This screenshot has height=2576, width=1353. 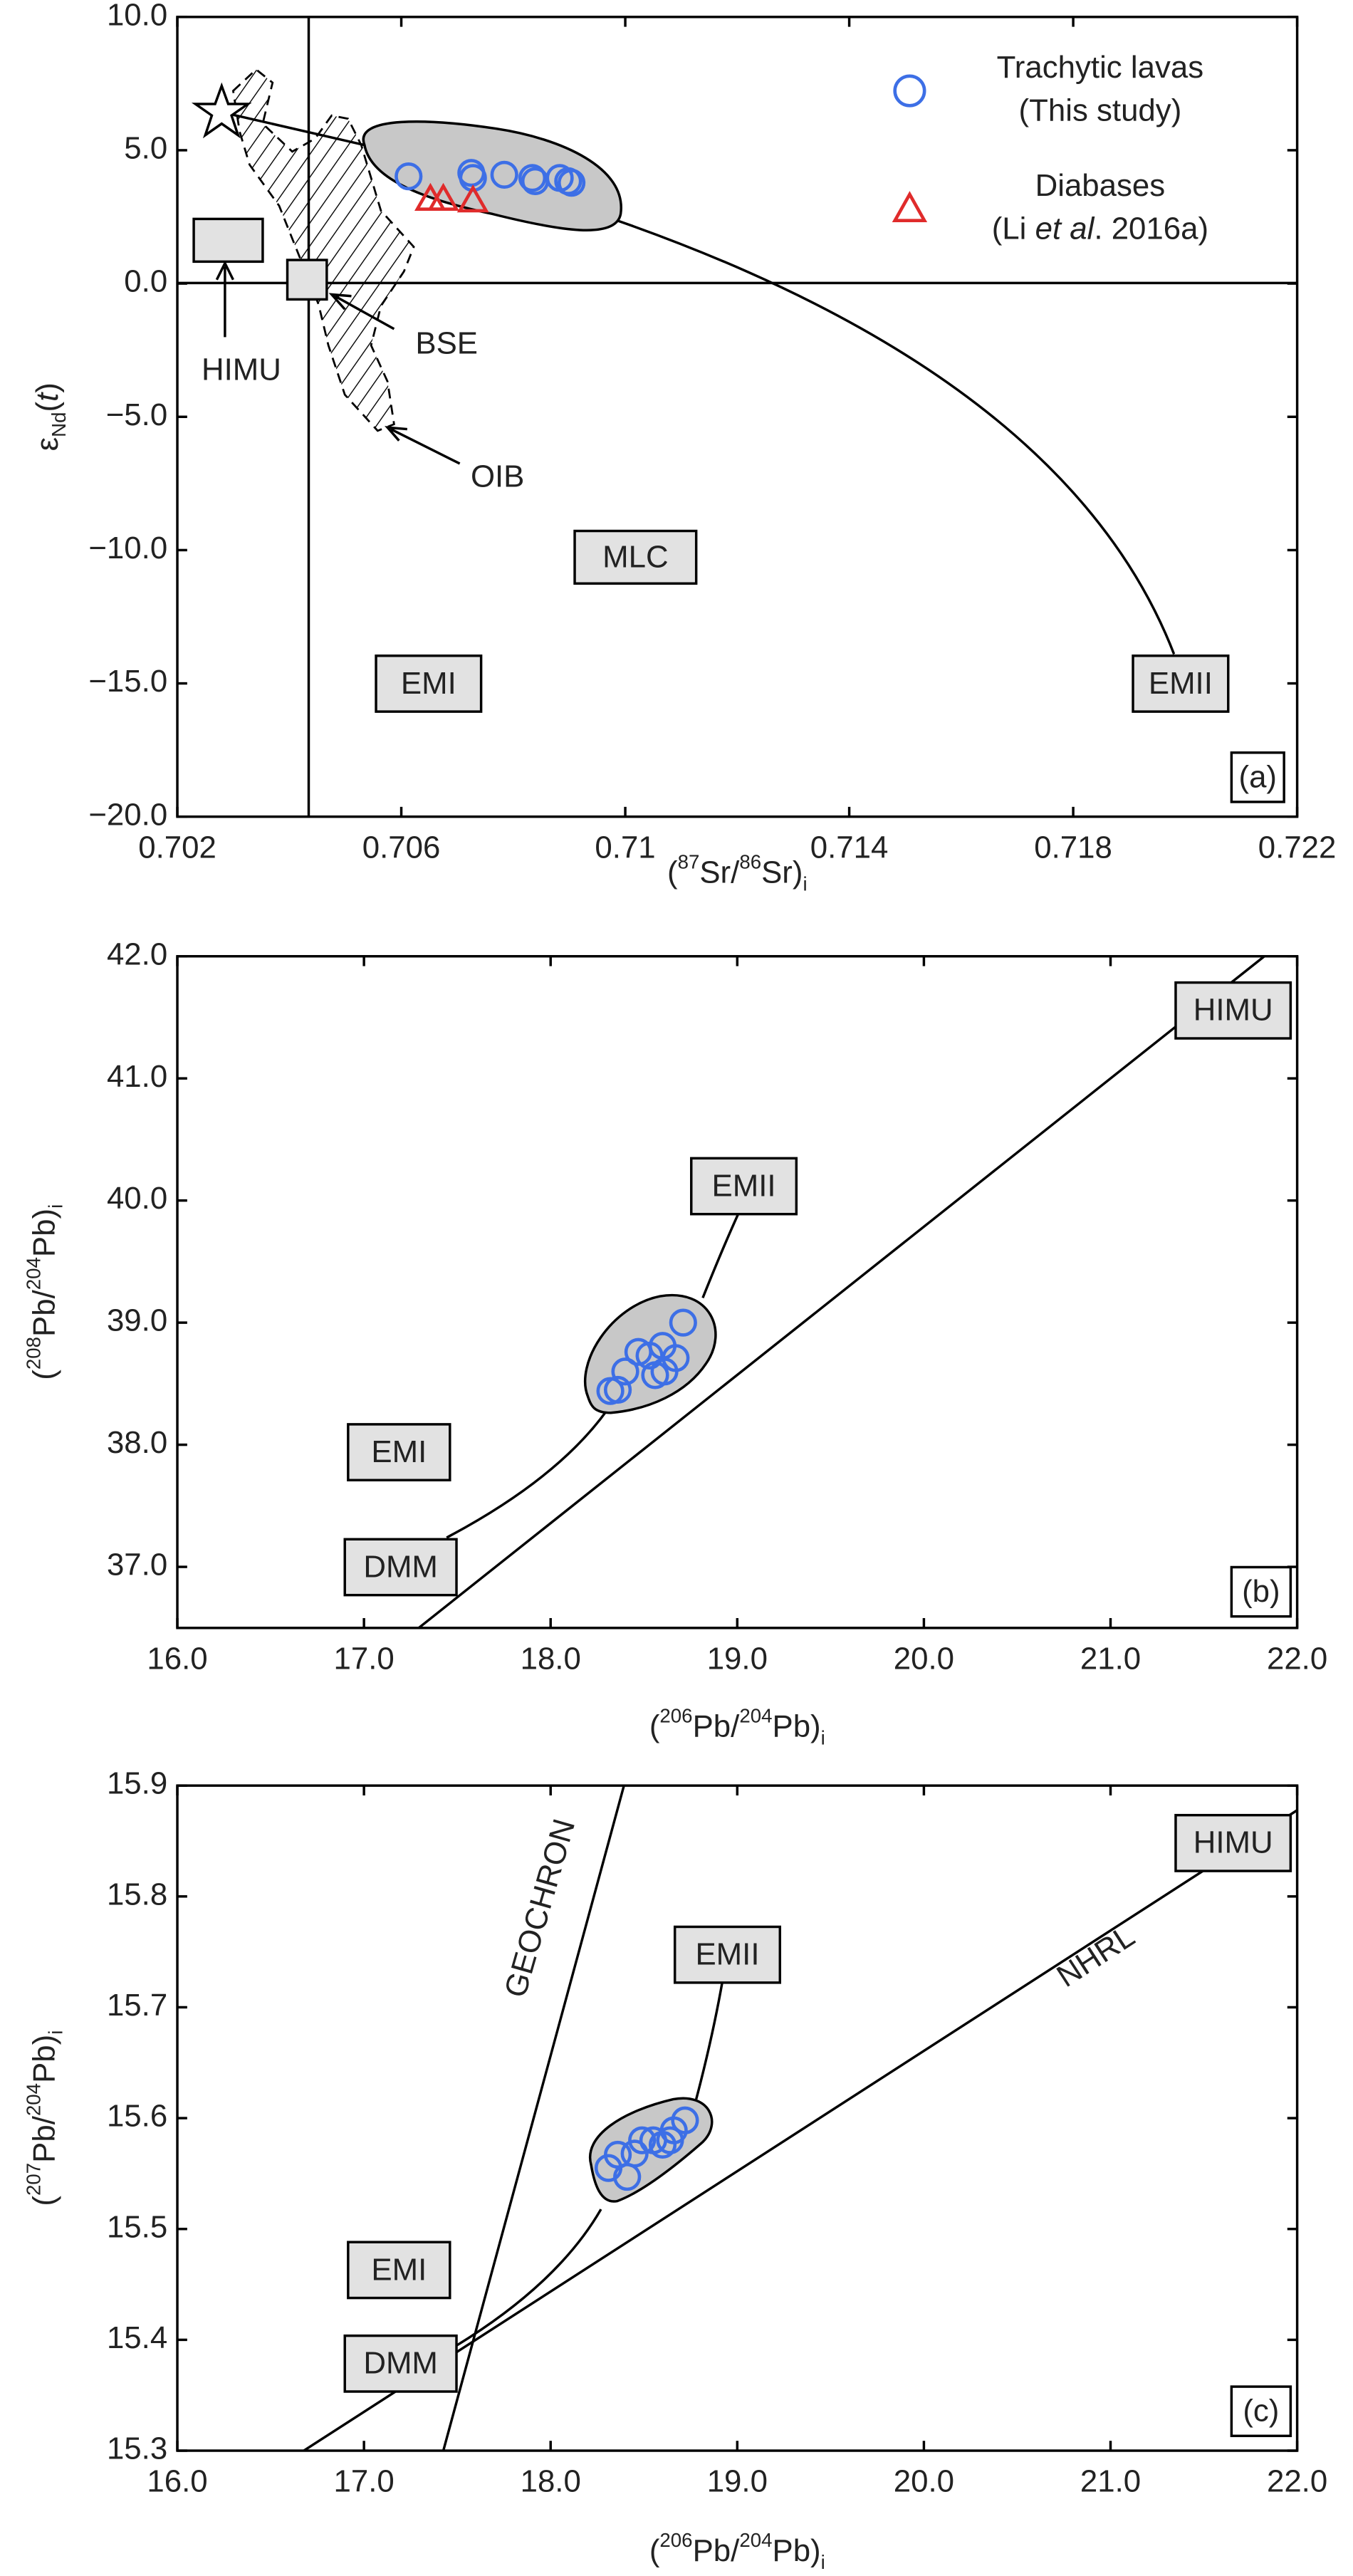 What do you see at coordinates (137, 2337) in the screenshot?
I see `y-tick-label: 15.4` at bounding box center [137, 2337].